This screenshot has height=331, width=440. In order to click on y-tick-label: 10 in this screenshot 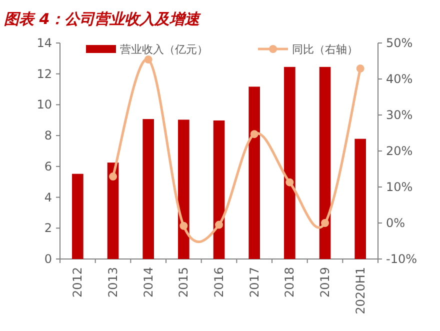, I will do `click(44, 105)`.